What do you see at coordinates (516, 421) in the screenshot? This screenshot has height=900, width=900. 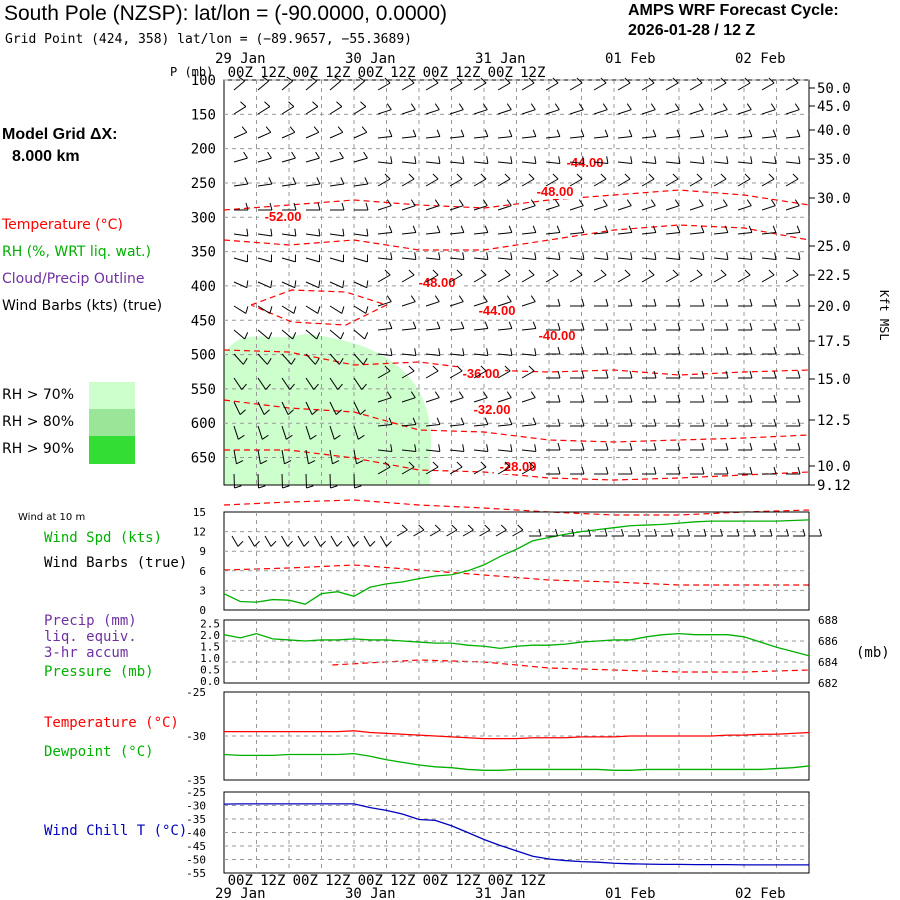 I see `temperature-contour` at bounding box center [516, 421].